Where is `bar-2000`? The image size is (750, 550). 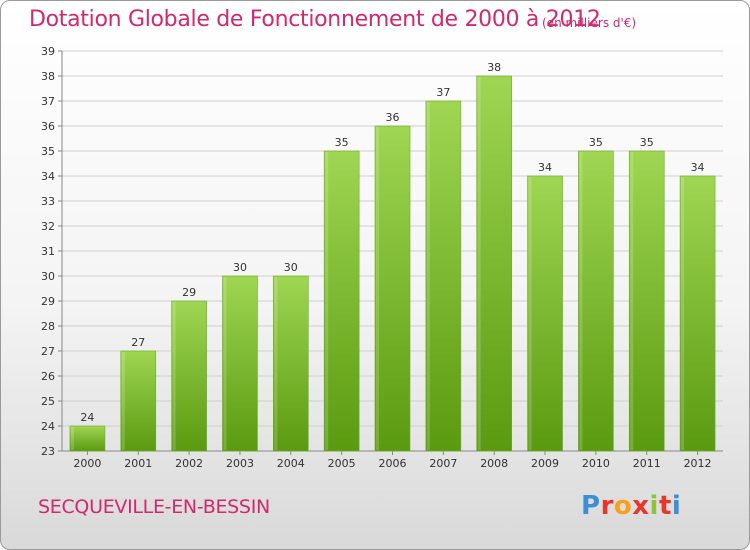 bar-2000 is located at coordinates (87, 438).